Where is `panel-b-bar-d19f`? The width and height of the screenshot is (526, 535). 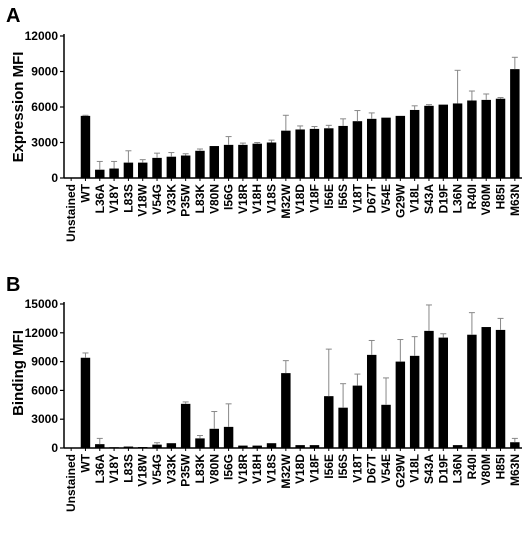
panel-b-bar-d19f is located at coordinates (443, 392).